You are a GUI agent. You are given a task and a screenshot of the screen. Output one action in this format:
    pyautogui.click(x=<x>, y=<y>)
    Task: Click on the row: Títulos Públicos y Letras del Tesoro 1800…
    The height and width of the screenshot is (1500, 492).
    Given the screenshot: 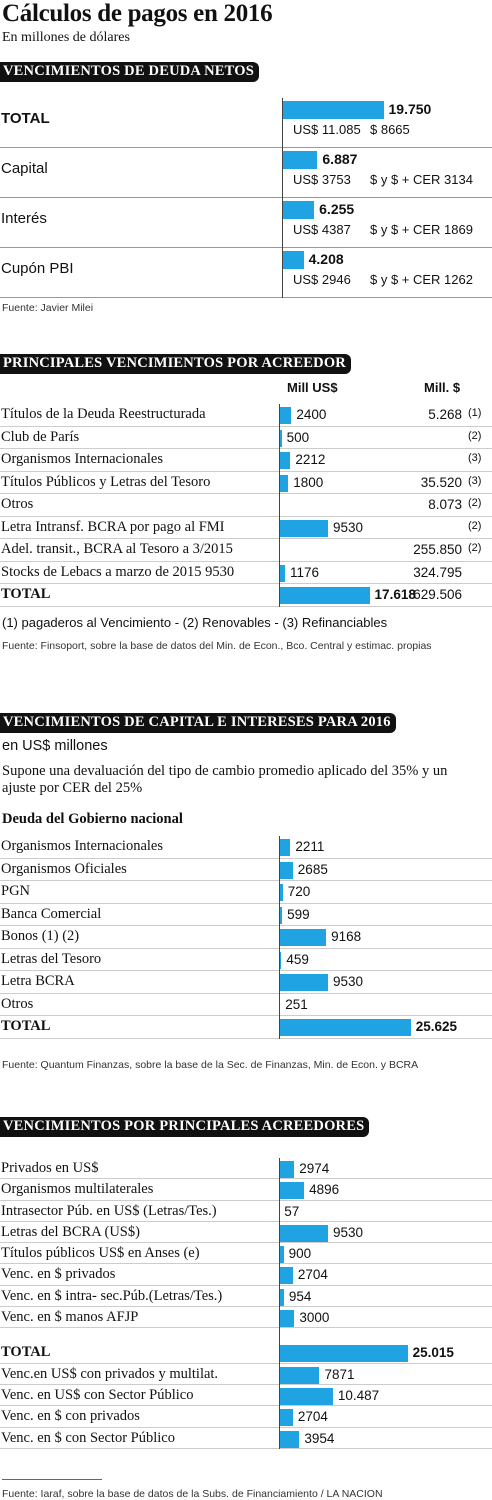 What is the action you would take?
    pyautogui.click(x=246, y=483)
    